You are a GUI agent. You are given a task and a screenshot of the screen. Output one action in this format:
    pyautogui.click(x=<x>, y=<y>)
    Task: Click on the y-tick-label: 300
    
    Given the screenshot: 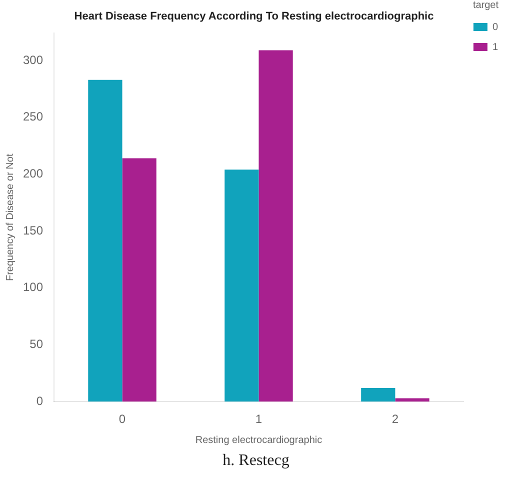 What is the action you would take?
    pyautogui.click(x=33, y=59)
    